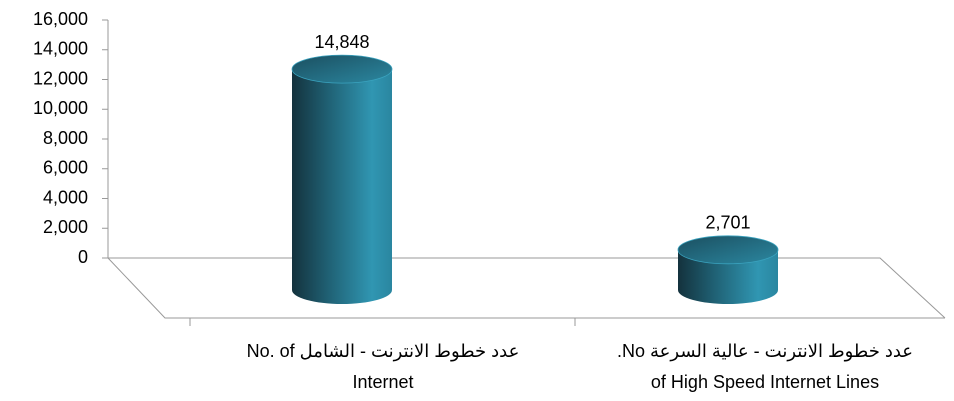  I want to click on y-tick-label: 12,000, so click(60, 78).